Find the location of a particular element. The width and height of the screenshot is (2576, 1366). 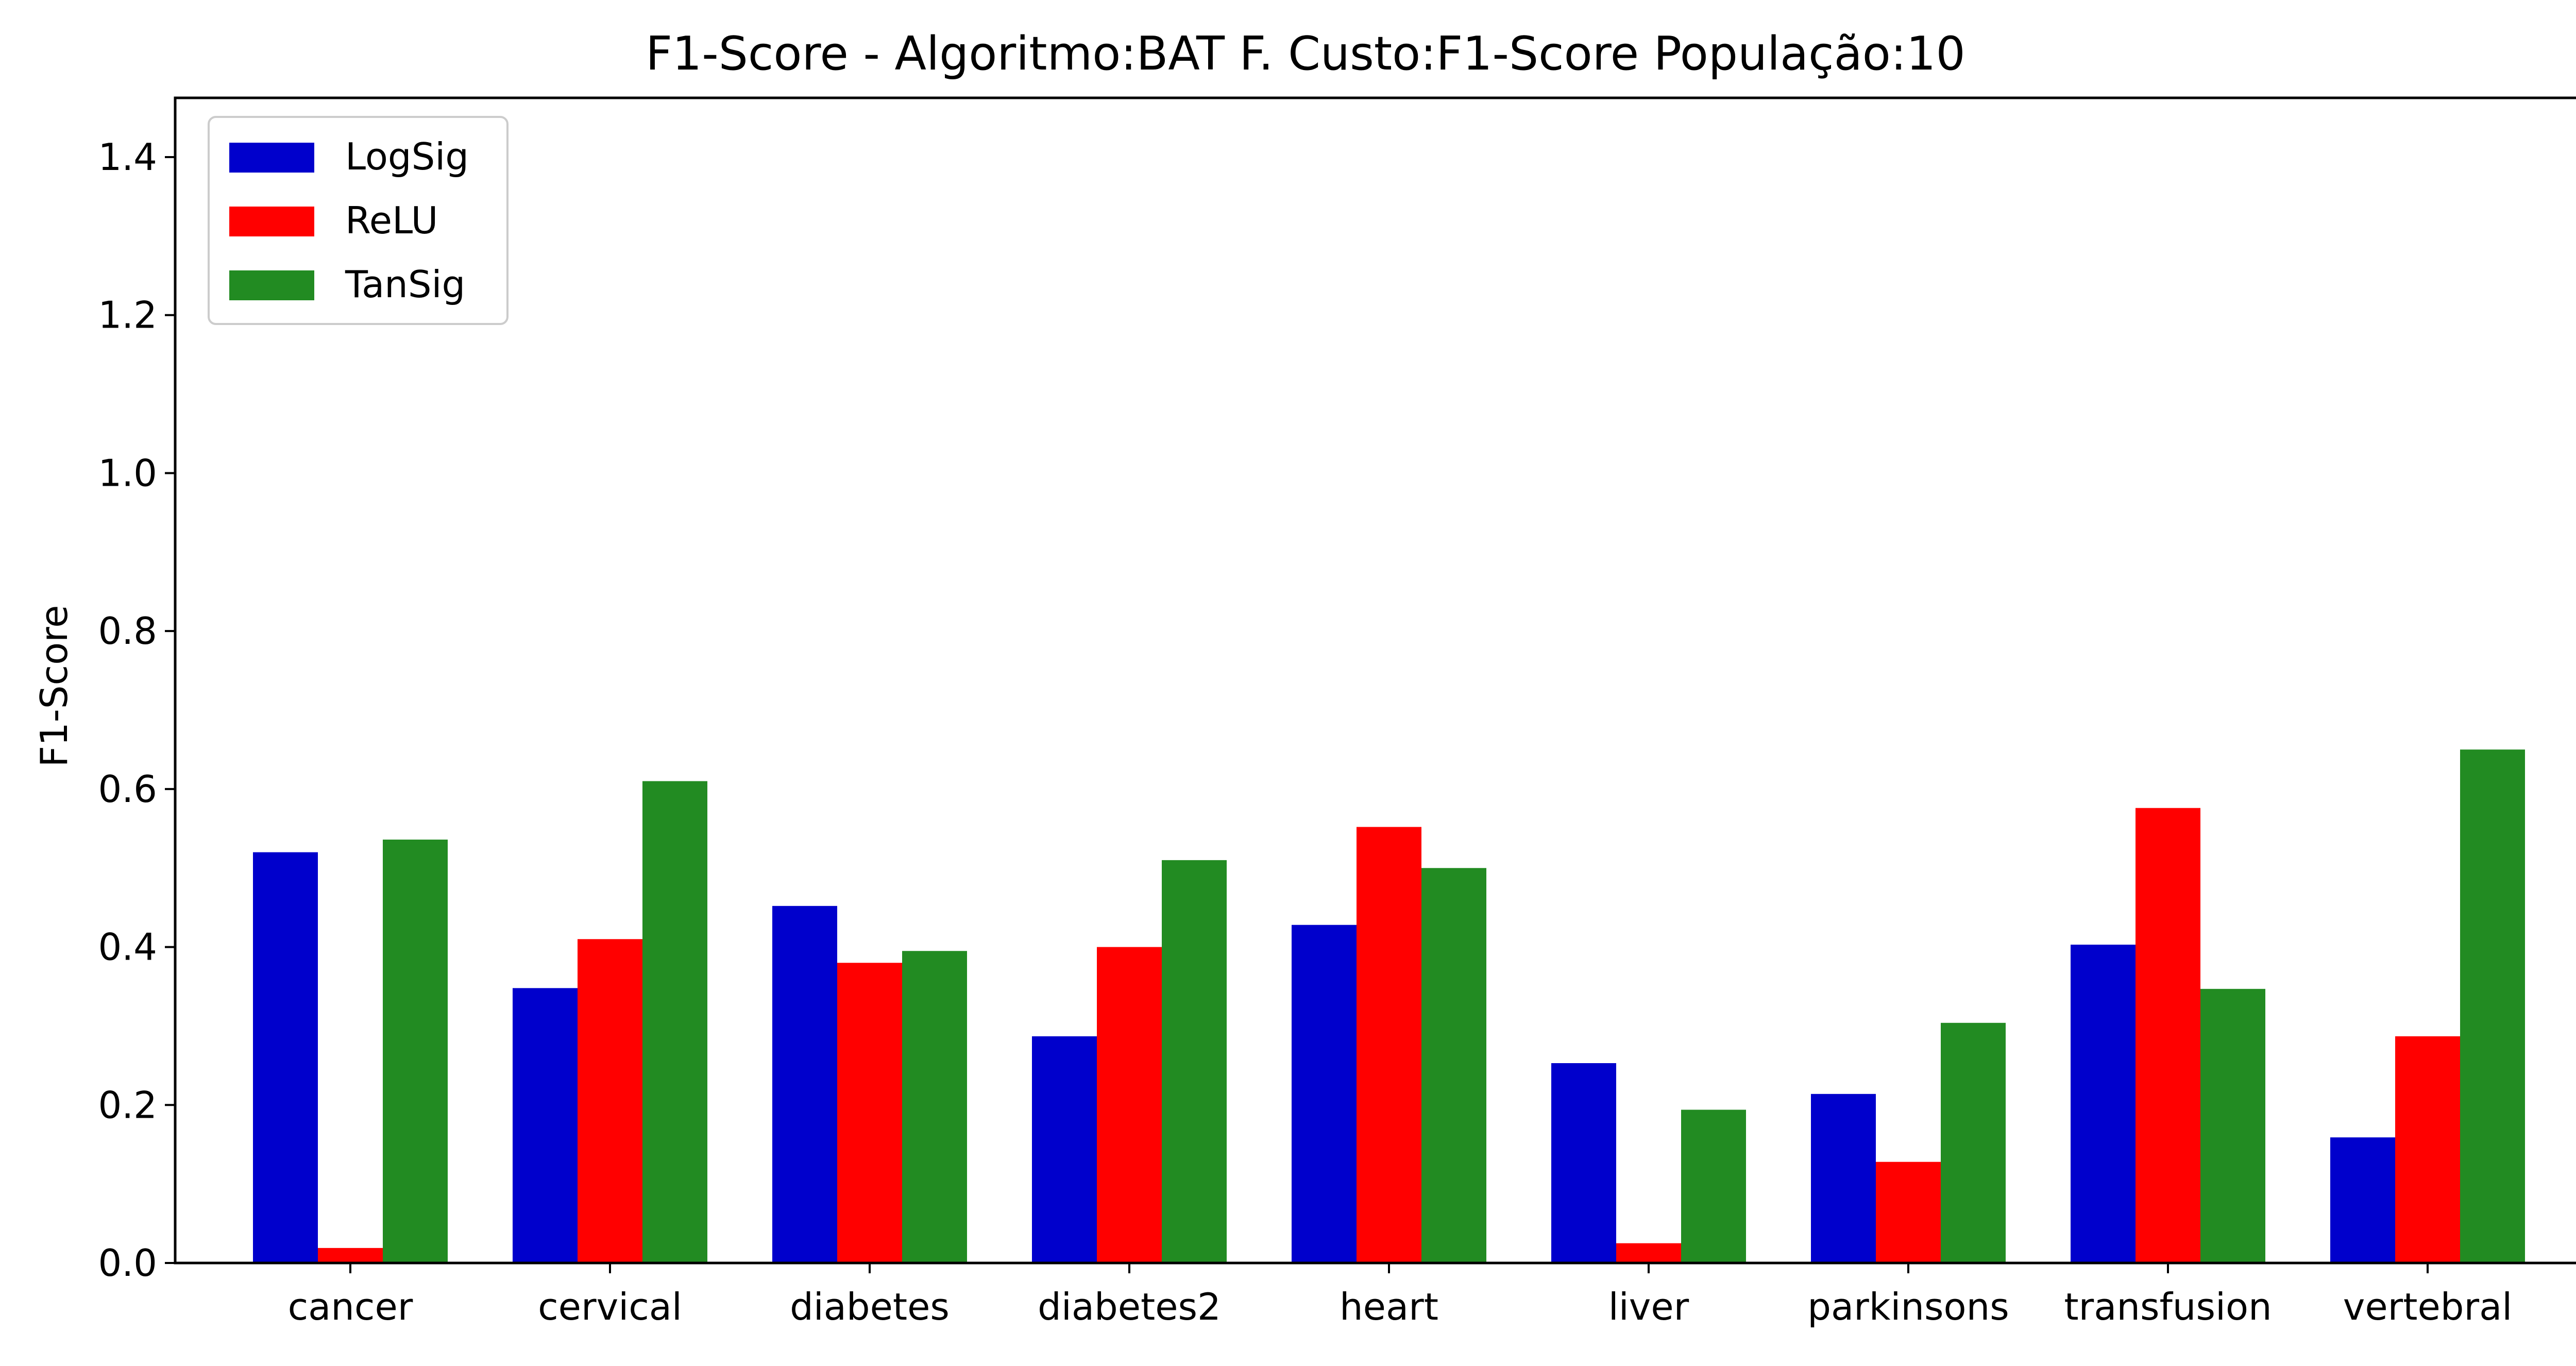

x-tick-label-diabetes: diabetes is located at coordinates (870, 1306).